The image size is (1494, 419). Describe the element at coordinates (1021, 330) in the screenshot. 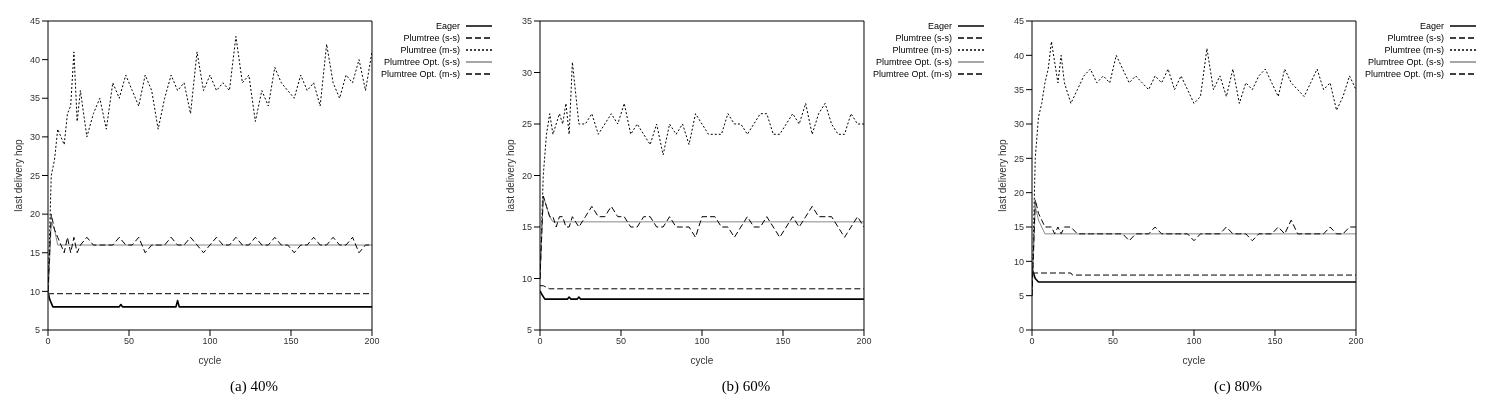

I see `y-tick-label: 0` at that location.